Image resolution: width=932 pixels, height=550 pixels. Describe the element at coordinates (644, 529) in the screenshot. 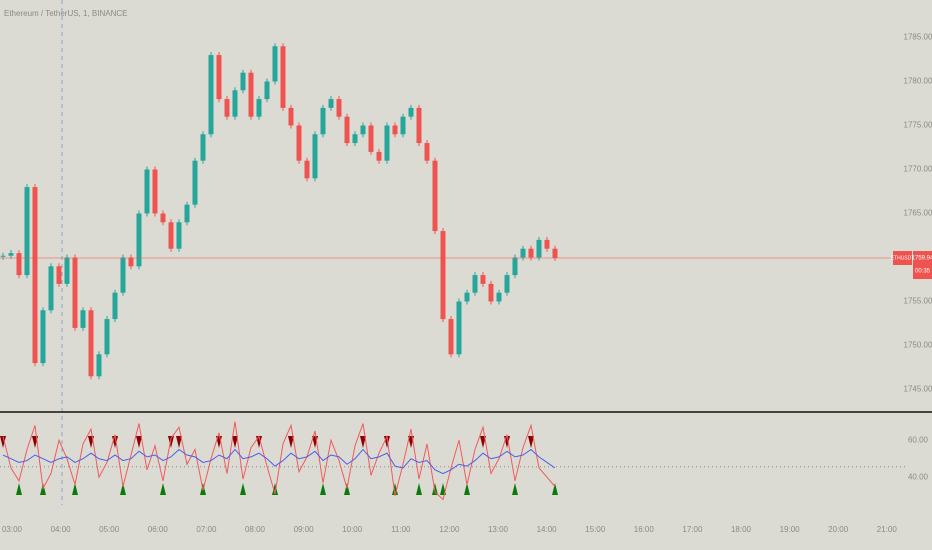

I see `x-tick-label: 16:00` at that location.